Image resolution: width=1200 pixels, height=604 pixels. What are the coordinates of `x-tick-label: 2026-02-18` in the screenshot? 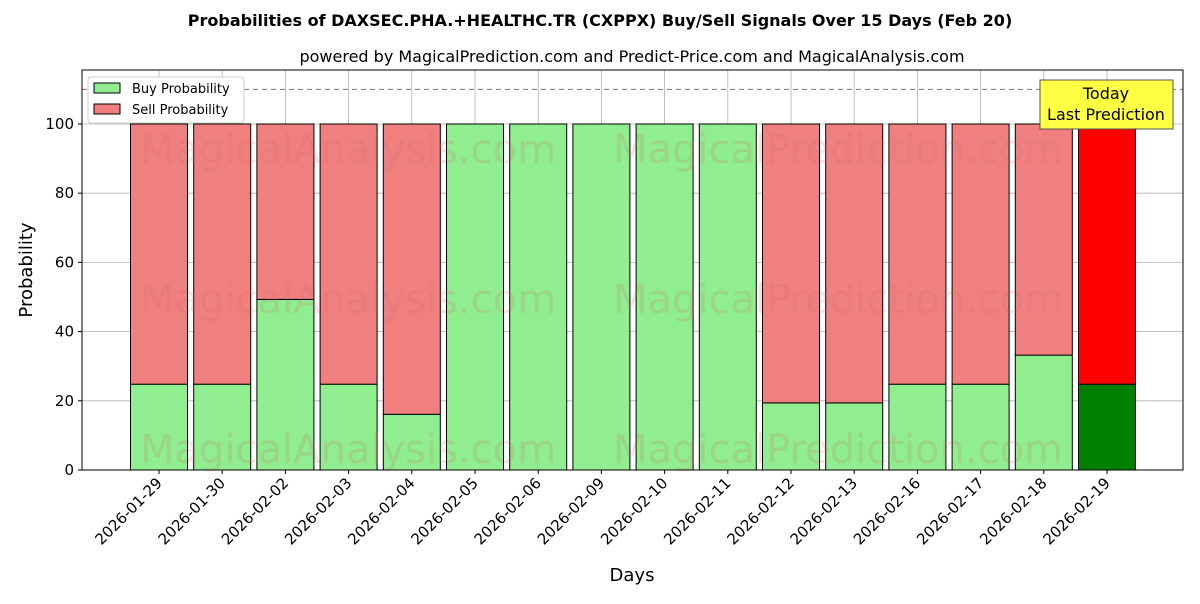 It's located at (1013, 511).